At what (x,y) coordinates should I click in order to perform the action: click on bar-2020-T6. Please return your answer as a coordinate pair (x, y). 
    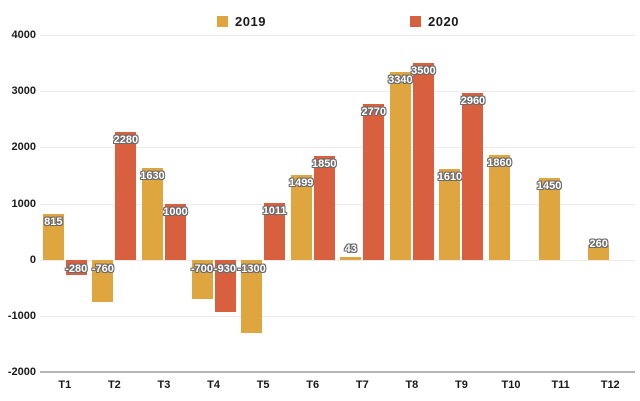
    Looking at the image, I should click on (324, 207).